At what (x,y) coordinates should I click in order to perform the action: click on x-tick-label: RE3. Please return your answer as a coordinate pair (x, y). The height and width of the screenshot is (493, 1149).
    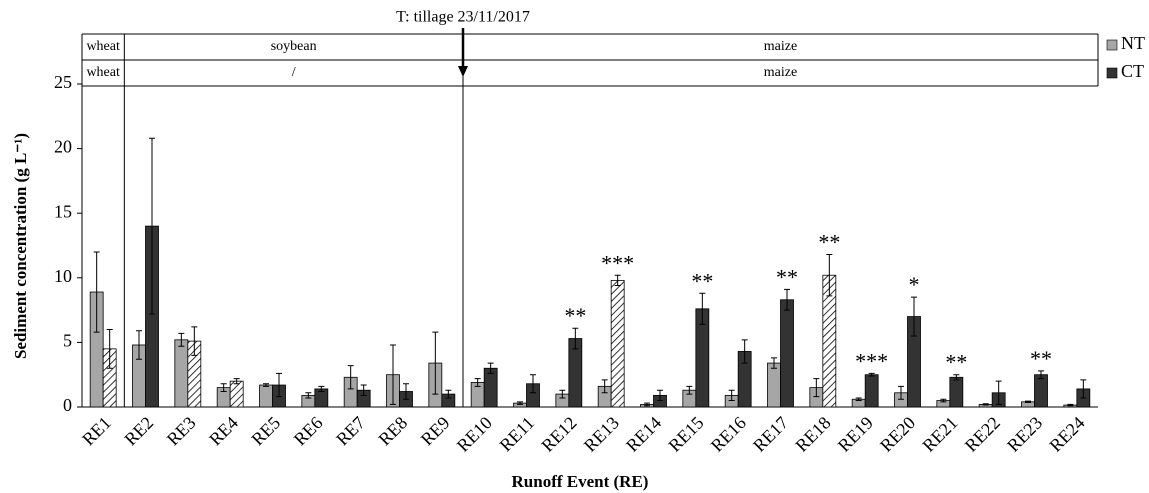
    Looking at the image, I should click on (181, 431).